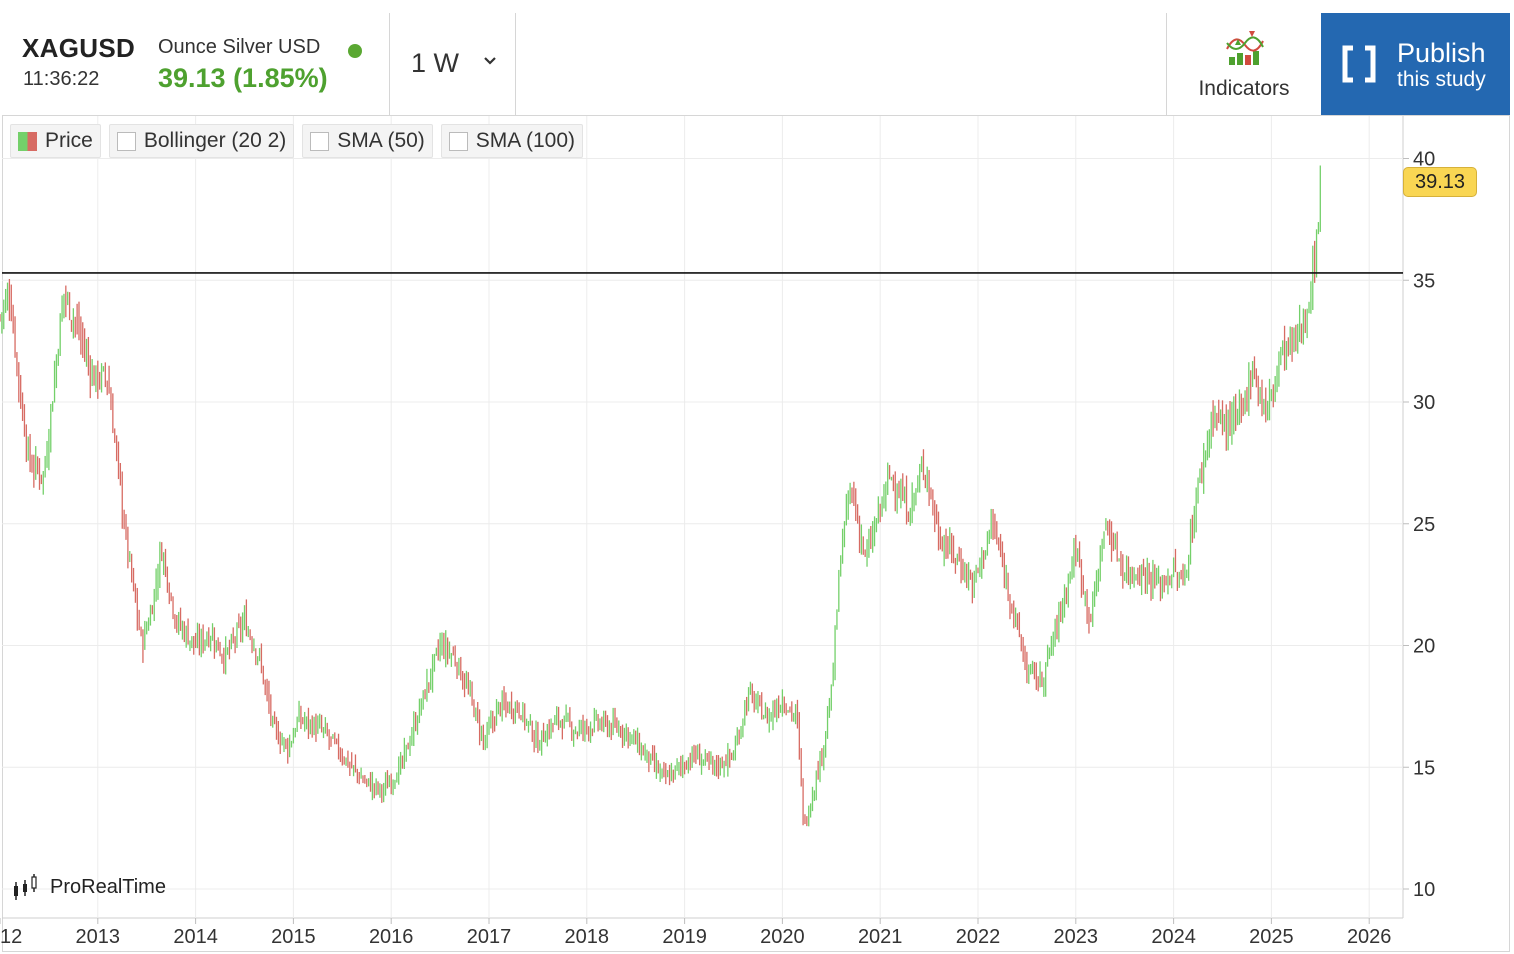 This screenshot has height=954, width=1514. What do you see at coordinates (27, 141) in the screenshot?
I see `price-swatch` at bounding box center [27, 141].